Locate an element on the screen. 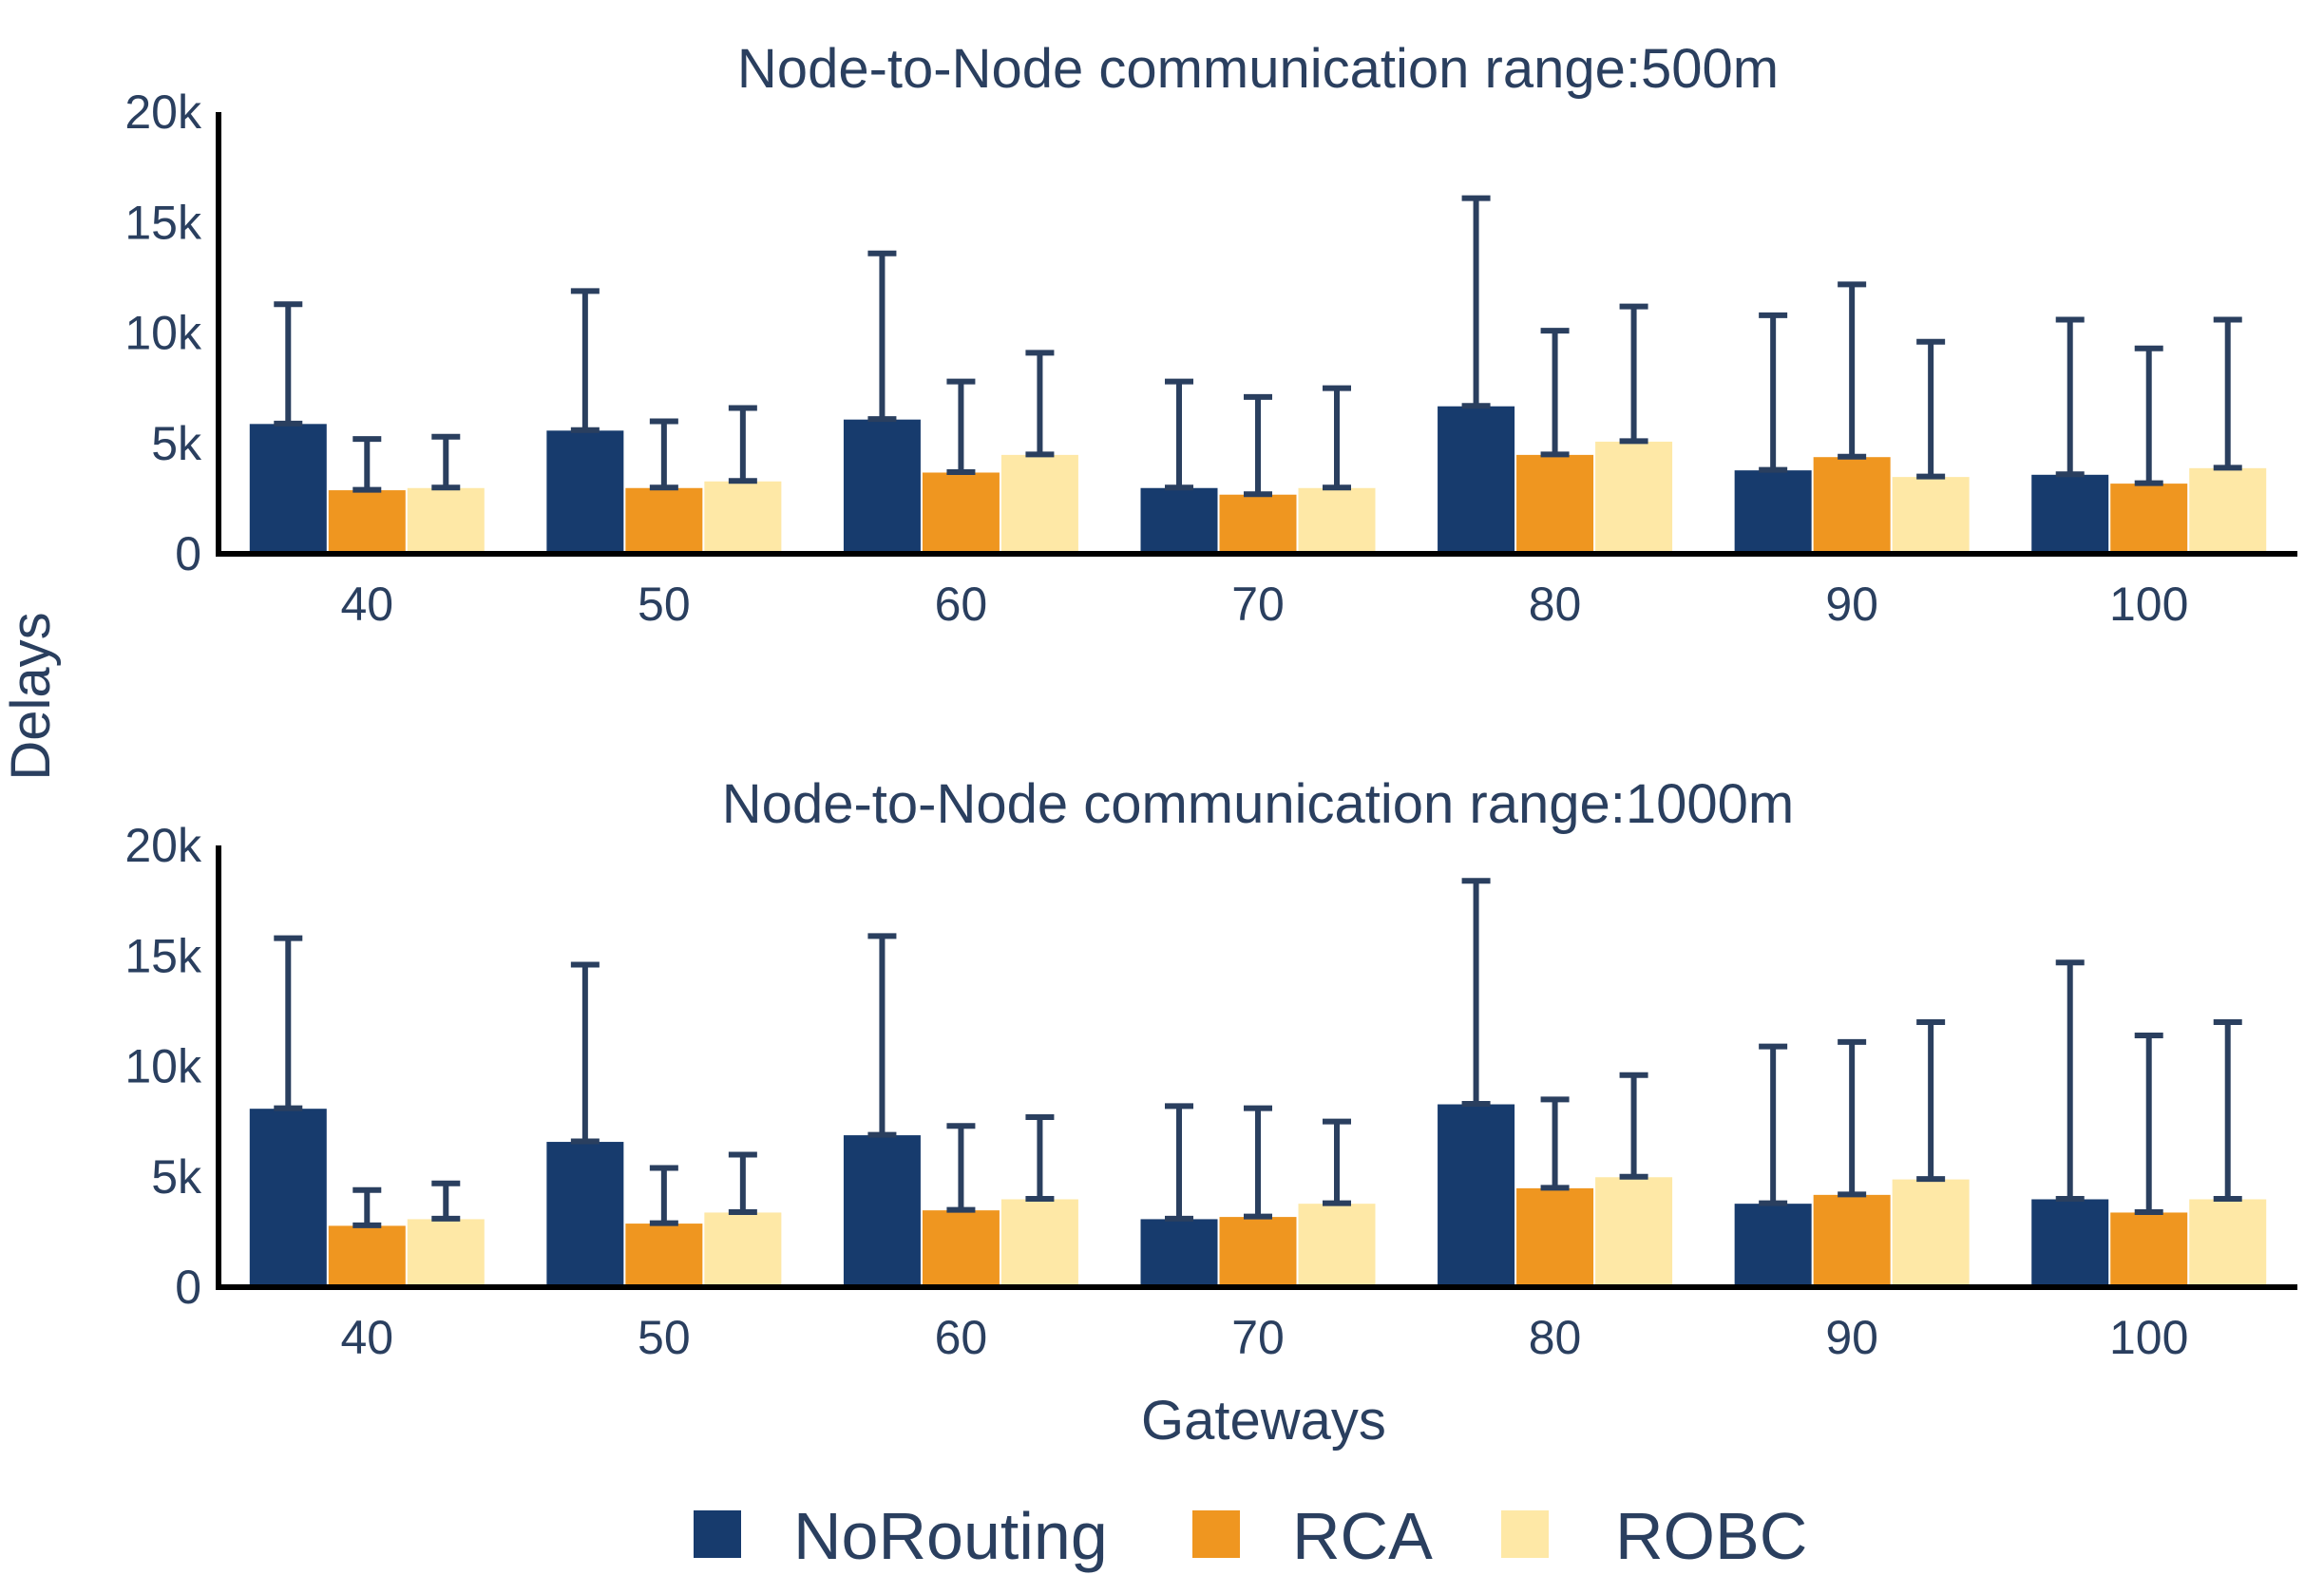 The image size is (2324, 1575). y-tick-label: 15k is located at coordinates (163, 955).